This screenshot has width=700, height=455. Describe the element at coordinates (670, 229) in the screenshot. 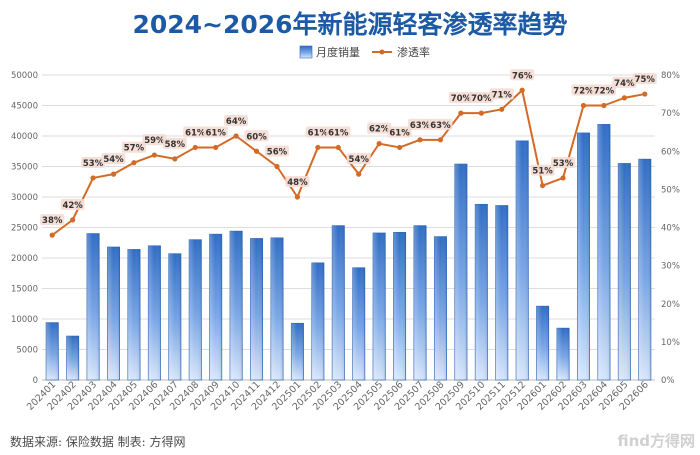

I see `y-right-tick-label: 40%` at that location.